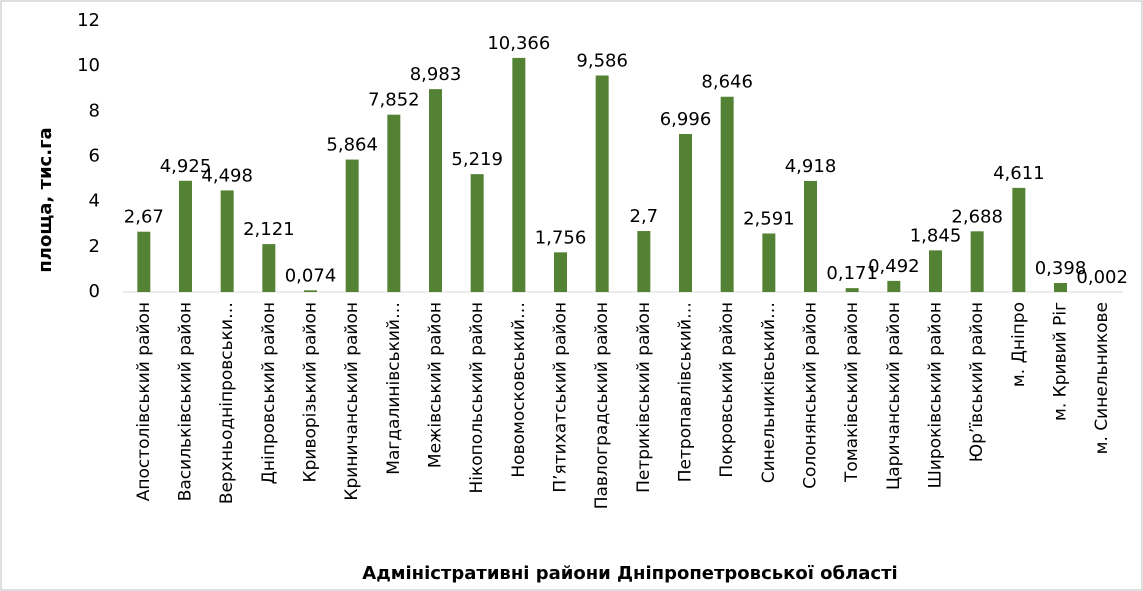 This screenshot has width=1143, height=591. I want to click on y-tick-label: 2, so click(94, 246).